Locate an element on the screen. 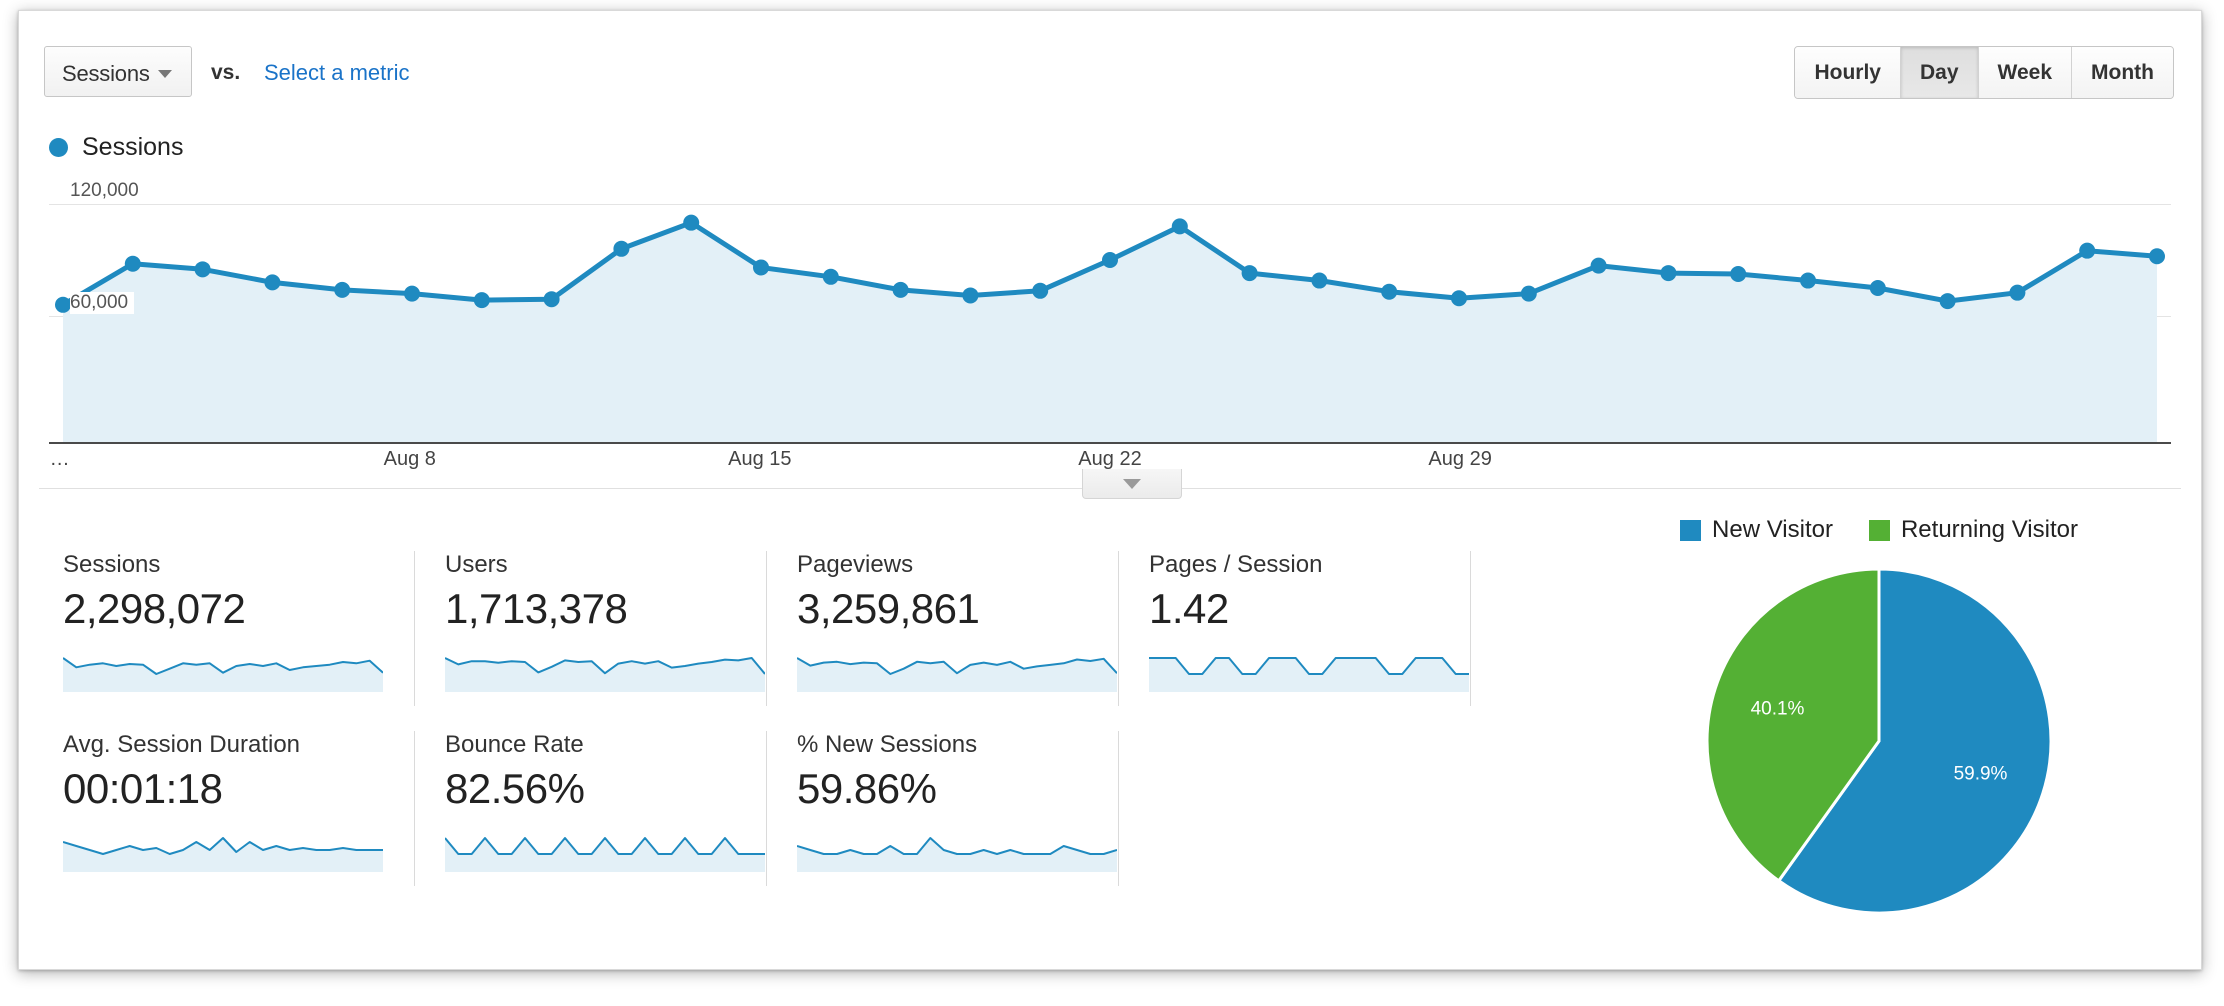 The image size is (2224, 1006). pie-legend-item-new-visitor: New Visitor is located at coordinates (1756, 530).